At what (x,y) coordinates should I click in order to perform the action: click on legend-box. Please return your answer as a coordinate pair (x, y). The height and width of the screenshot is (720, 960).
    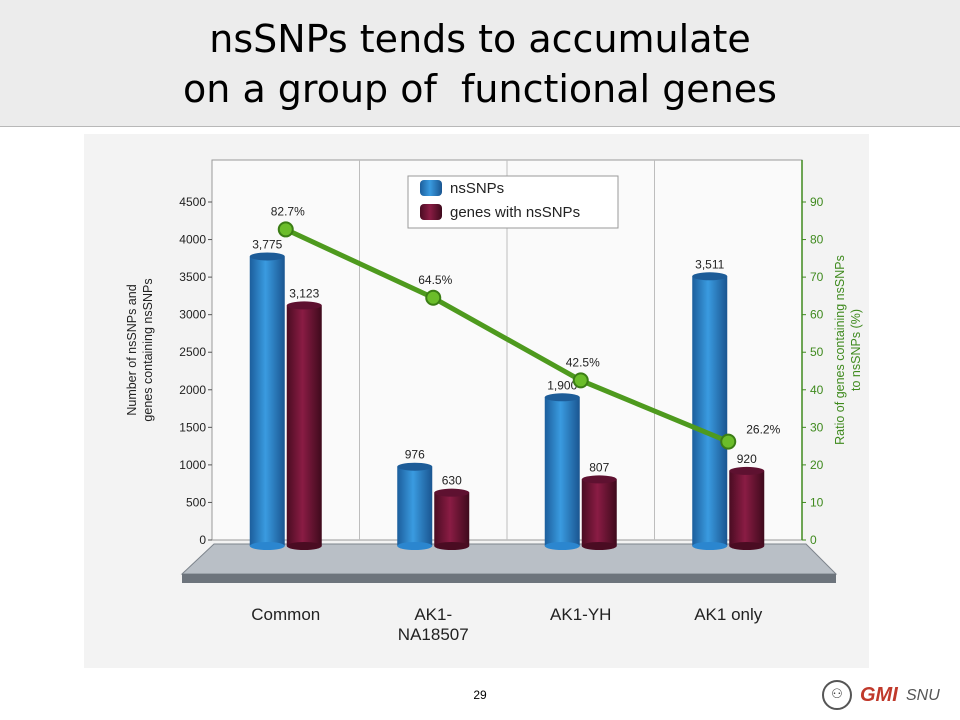
    Looking at the image, I should click on (513, 202).